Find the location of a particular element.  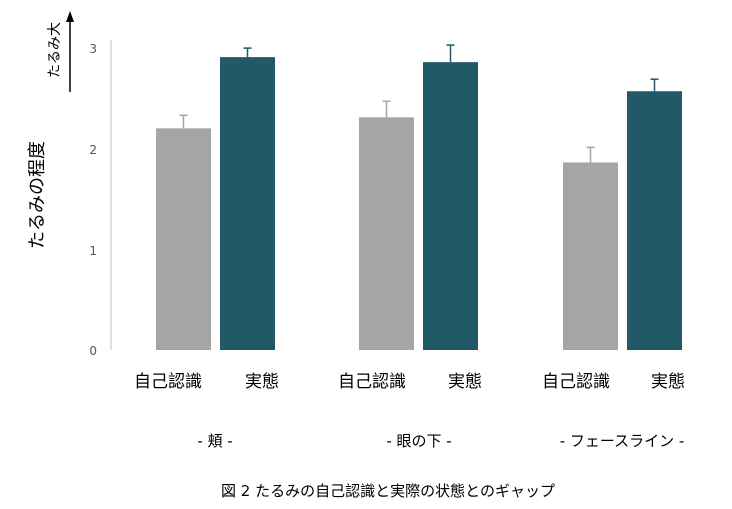

y-tick-1: 1 is located at coordinates (93, 251).